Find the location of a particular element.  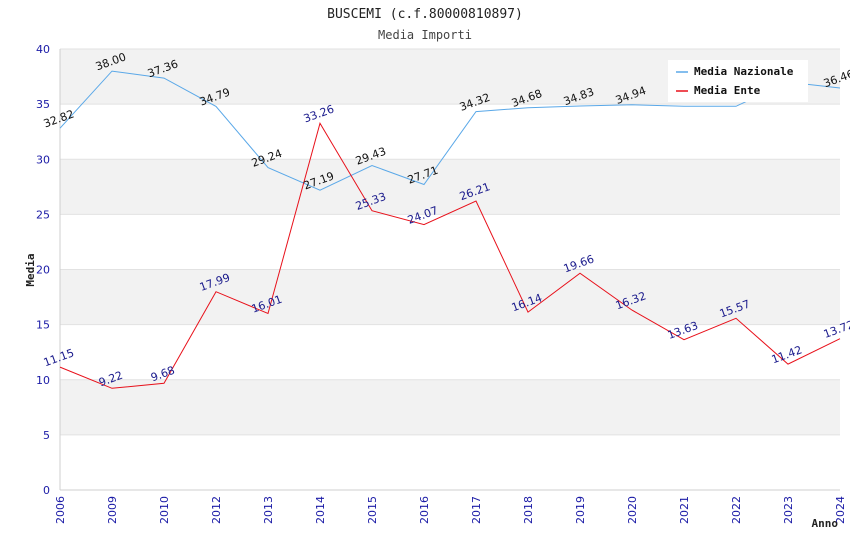

y-tick-label: 25 is located at coordinates (43, 214).